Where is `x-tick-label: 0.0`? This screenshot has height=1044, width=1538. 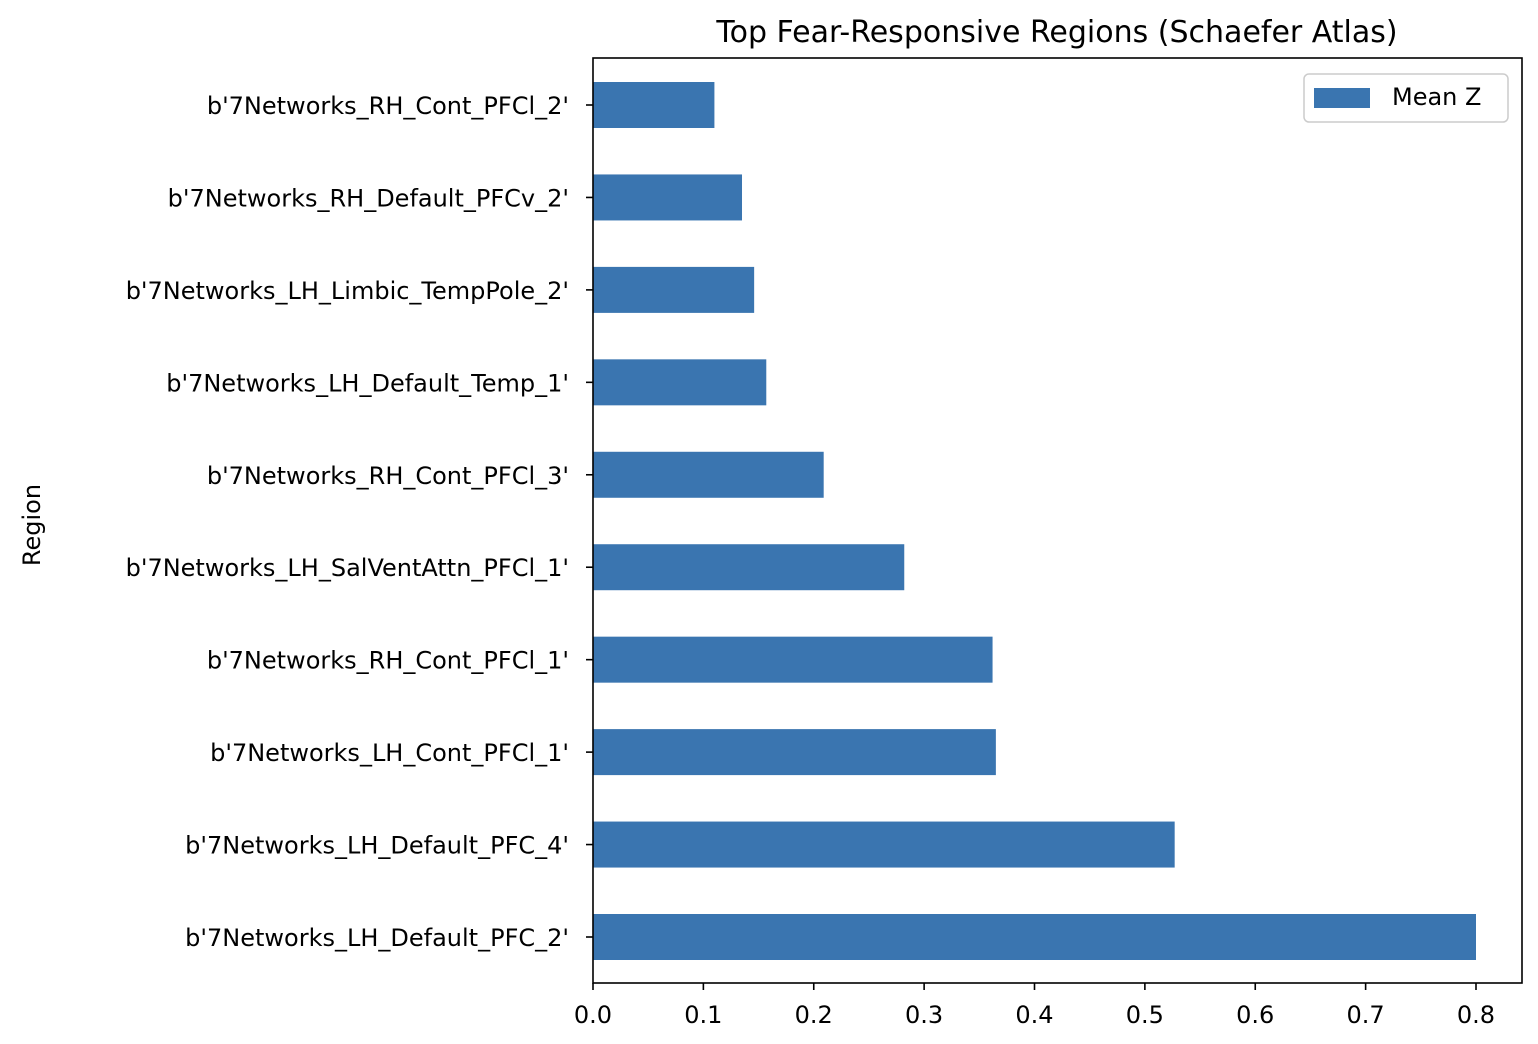 x-tick-label: 0.0 is located at coordinates (593, 1015).